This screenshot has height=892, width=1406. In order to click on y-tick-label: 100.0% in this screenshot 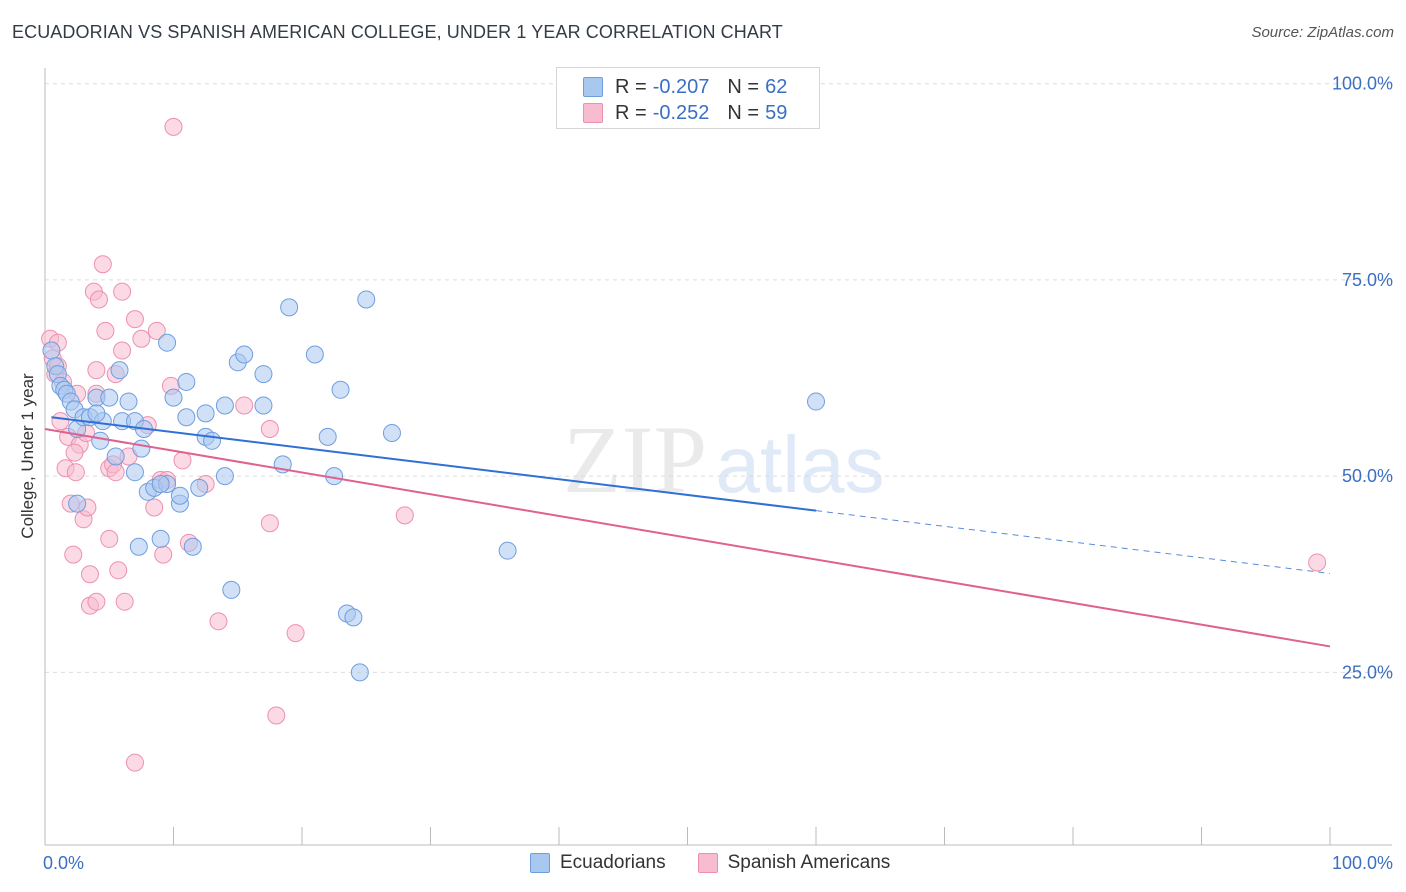, I will do `click(1362, 84)`.